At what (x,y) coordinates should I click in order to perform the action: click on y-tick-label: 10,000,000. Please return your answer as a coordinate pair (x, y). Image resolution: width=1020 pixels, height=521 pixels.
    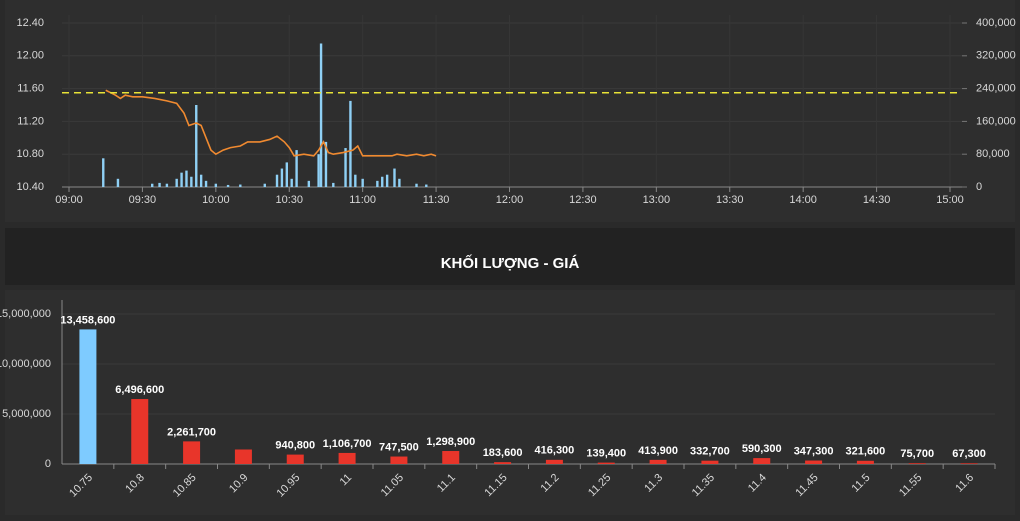
    Looking at the image, I should click on (25, 364).